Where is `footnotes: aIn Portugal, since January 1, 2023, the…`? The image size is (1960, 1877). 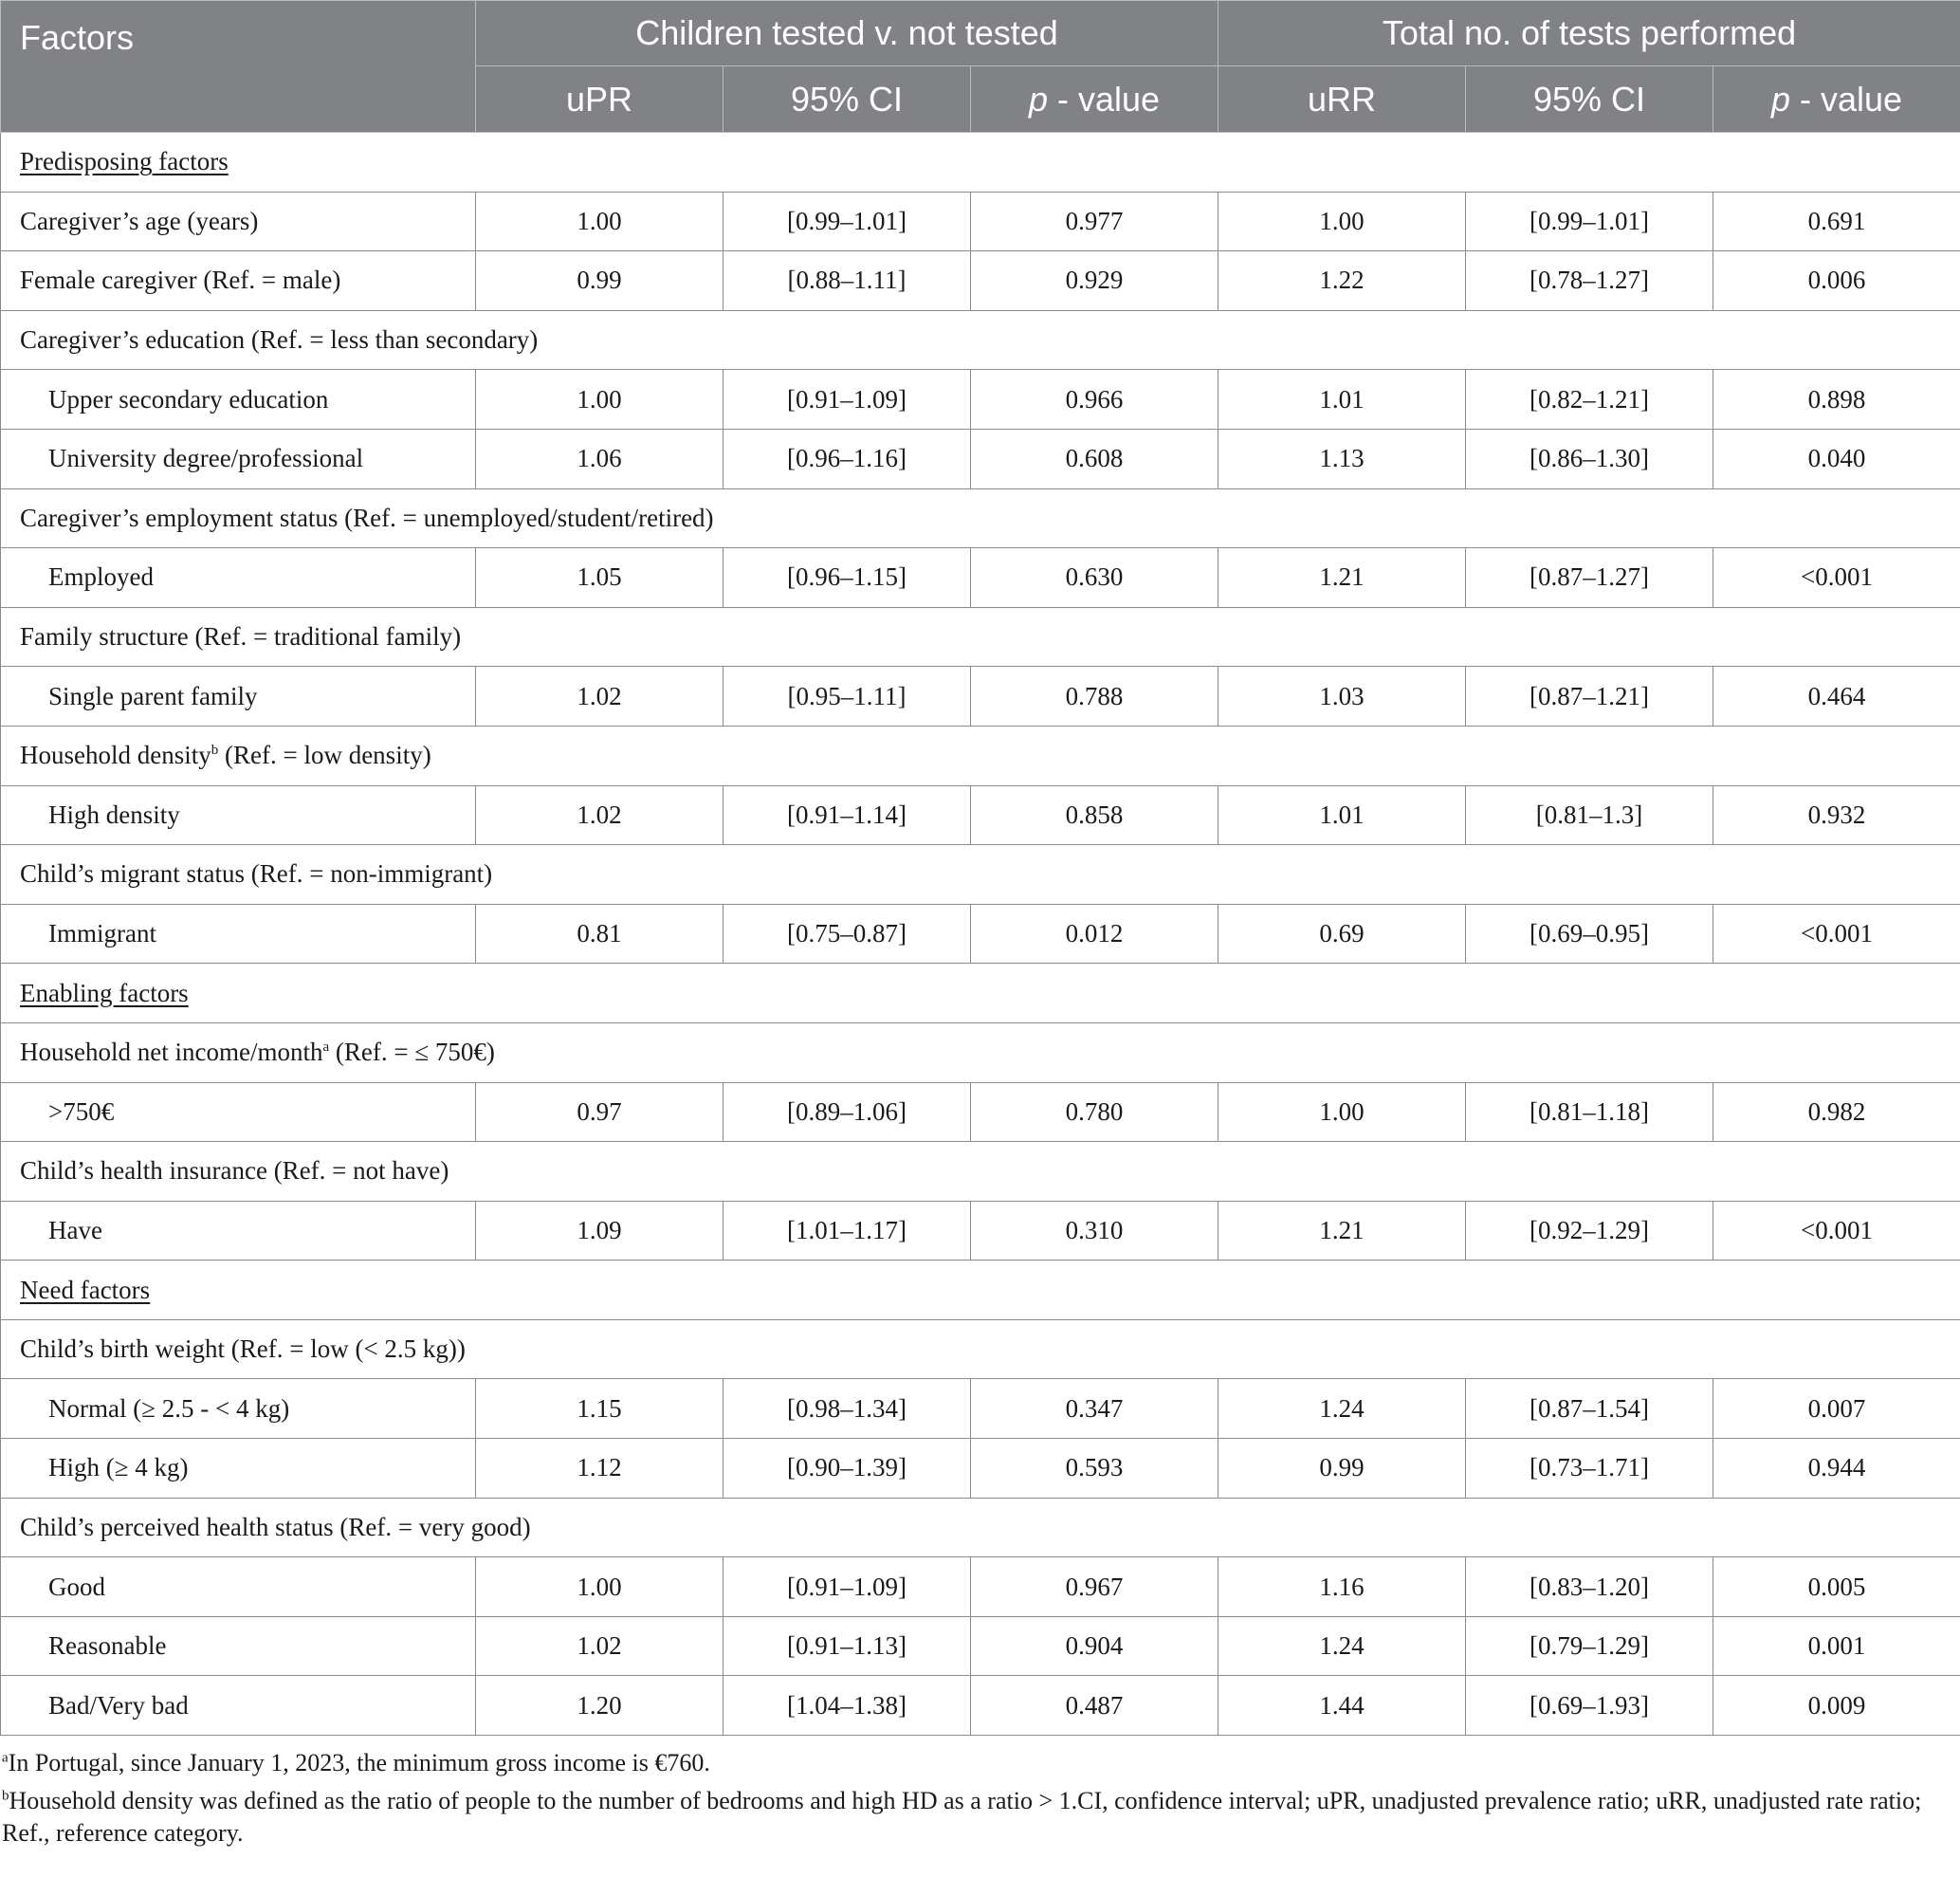
footnotes: aIn Portugal, since January 1, 2023, the… is located at coordinates (980, 1792).